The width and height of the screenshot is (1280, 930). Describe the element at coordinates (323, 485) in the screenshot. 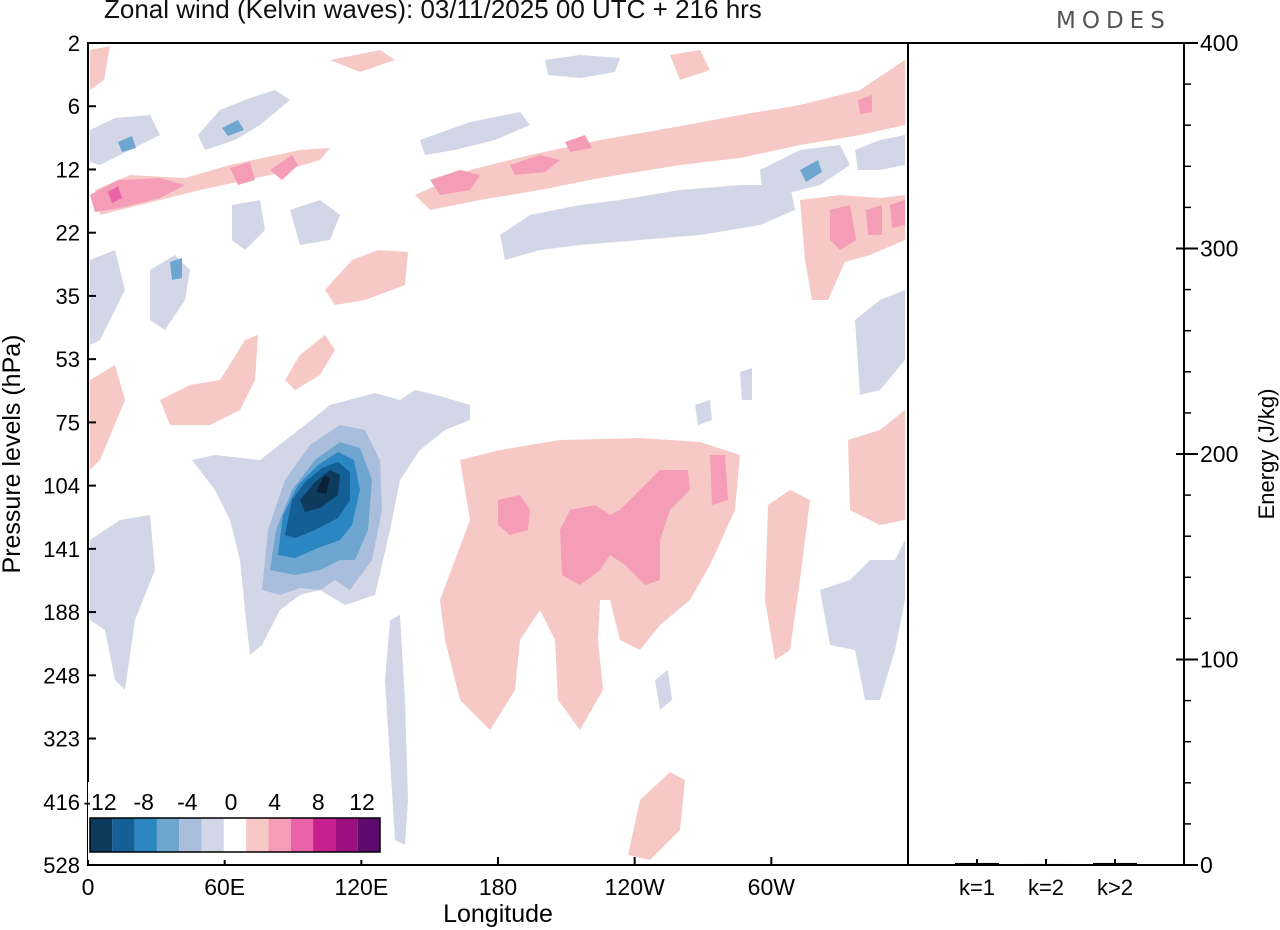

I see `heatmap-level-min` at that location.